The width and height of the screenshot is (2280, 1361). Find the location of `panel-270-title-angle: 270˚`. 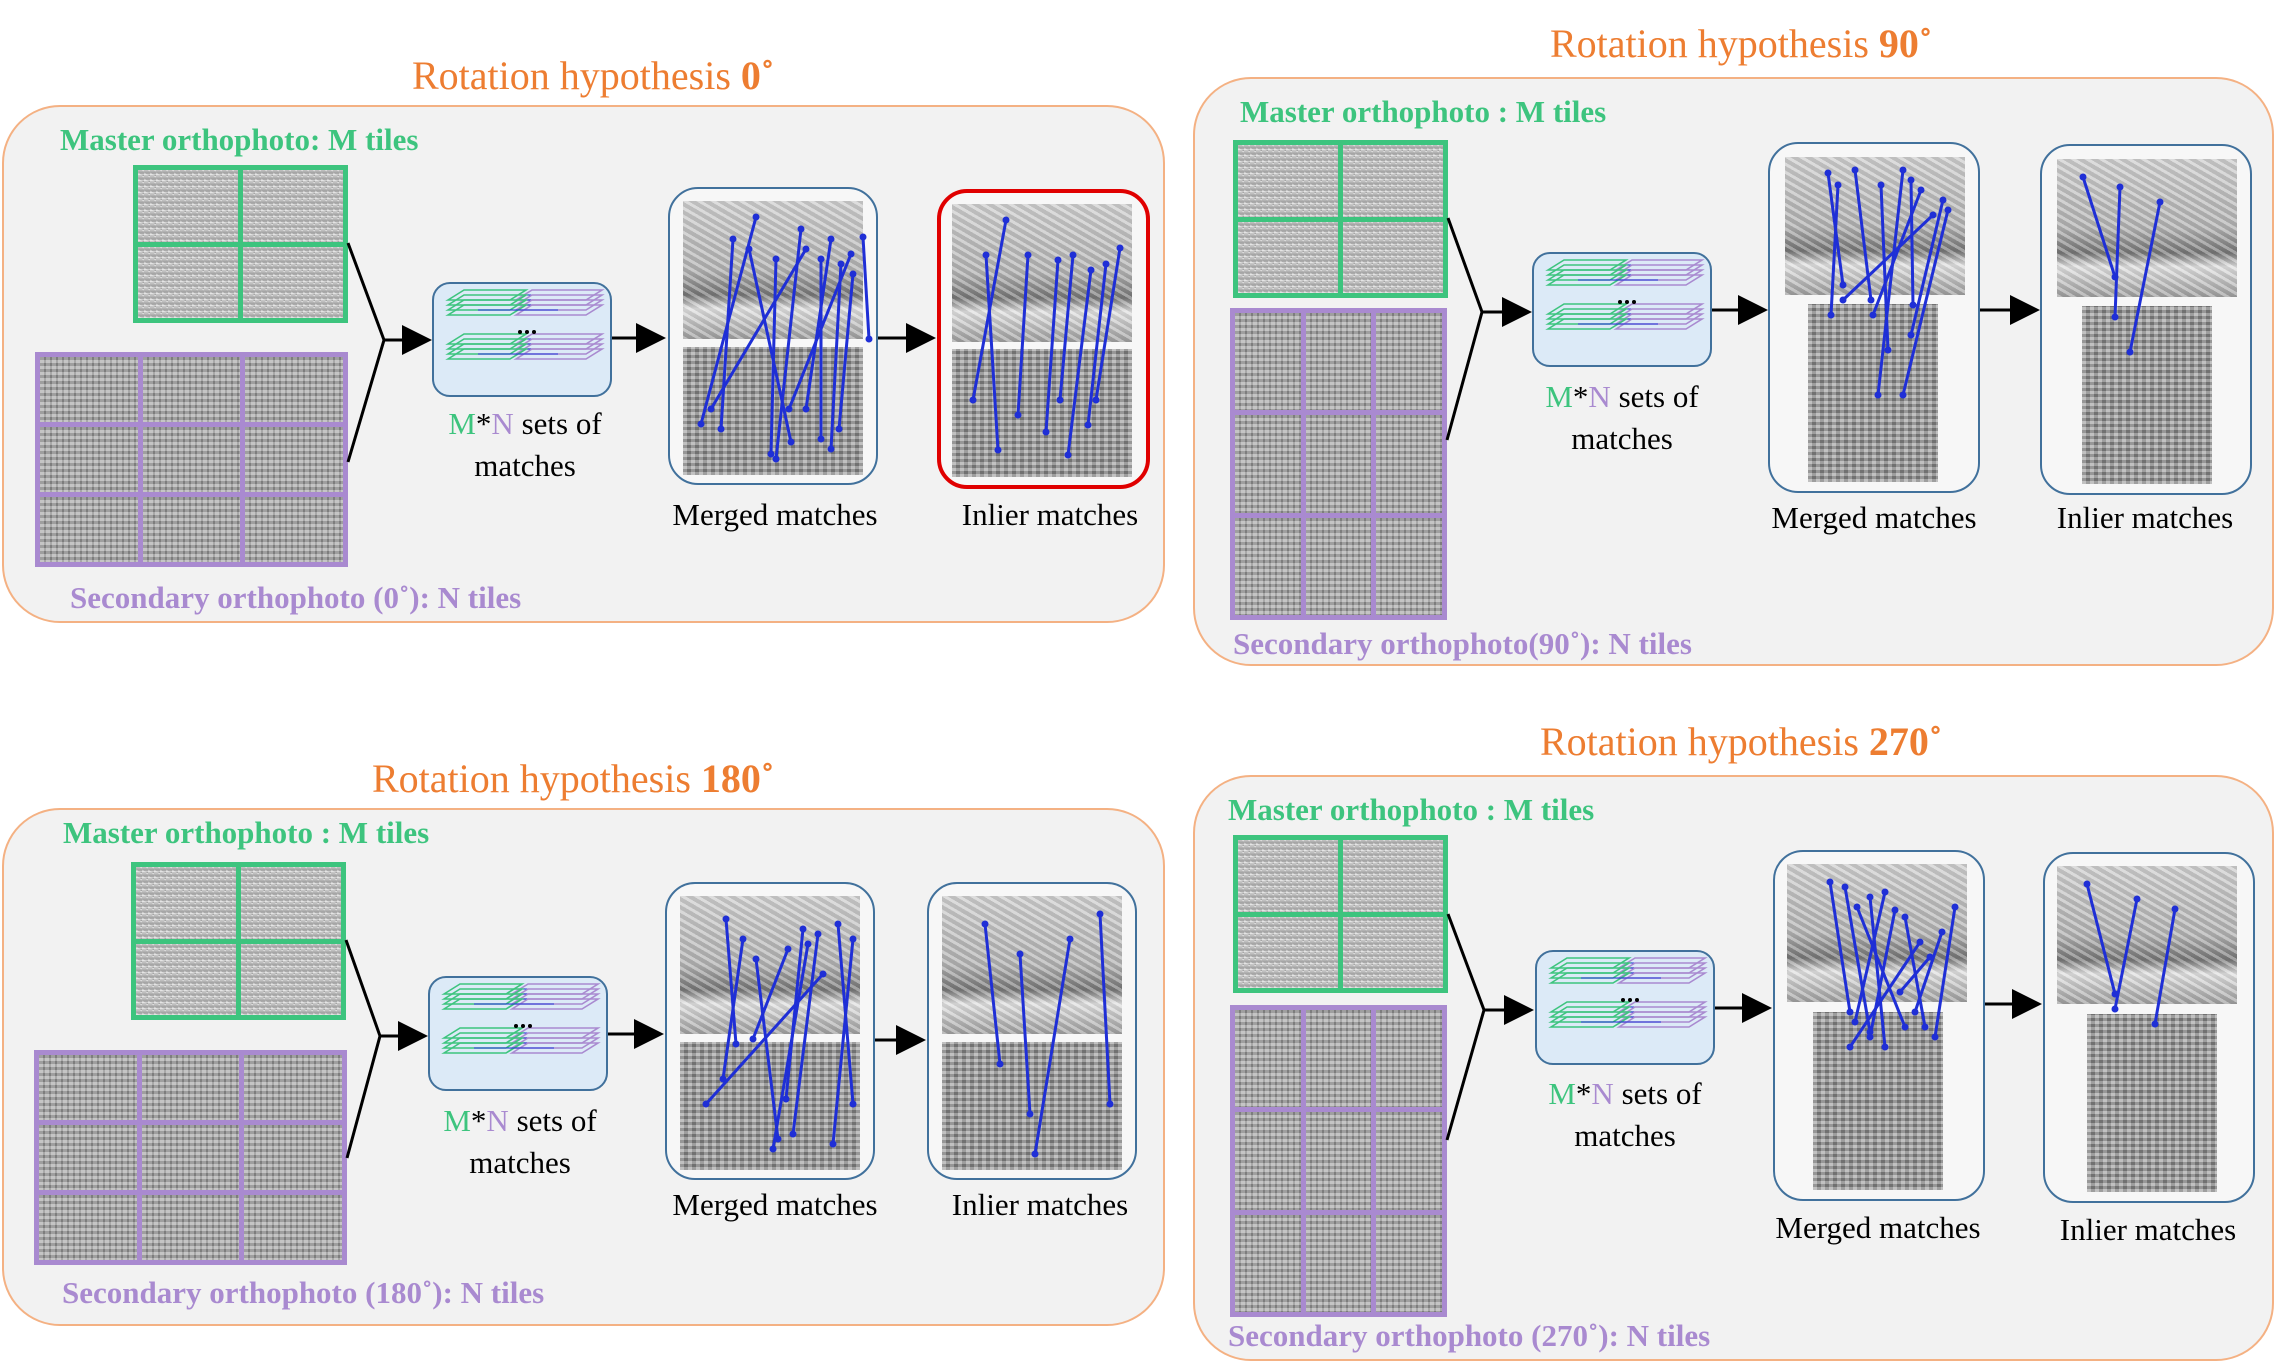

panel-270-title-angle: 270˚ is located at coordinates (1905, 741).